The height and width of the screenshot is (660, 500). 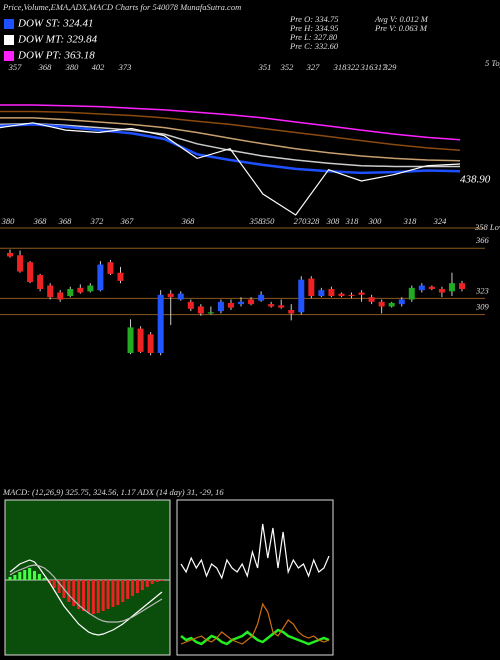 I want to click on peak-label: 327, so click(x=313, y=67).